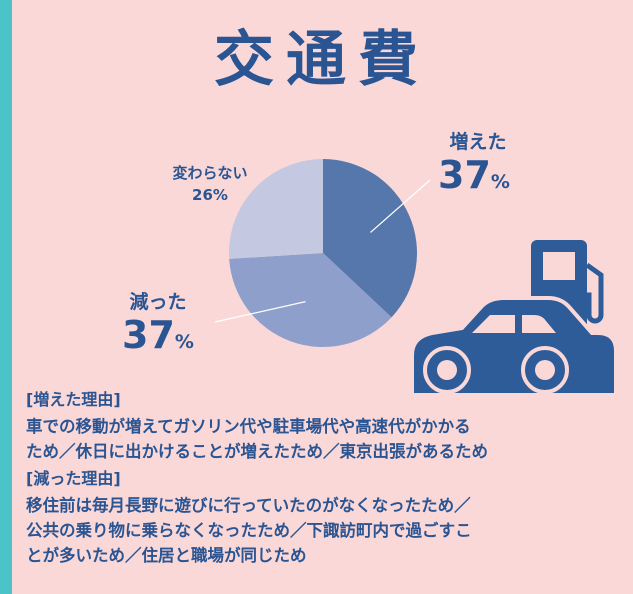 The height and width of the screenshot is (594, 633). I want to click on note-line: 車での移動が増えてガソリン代や駐車場代や高速代がかかる, so click(248, 426).